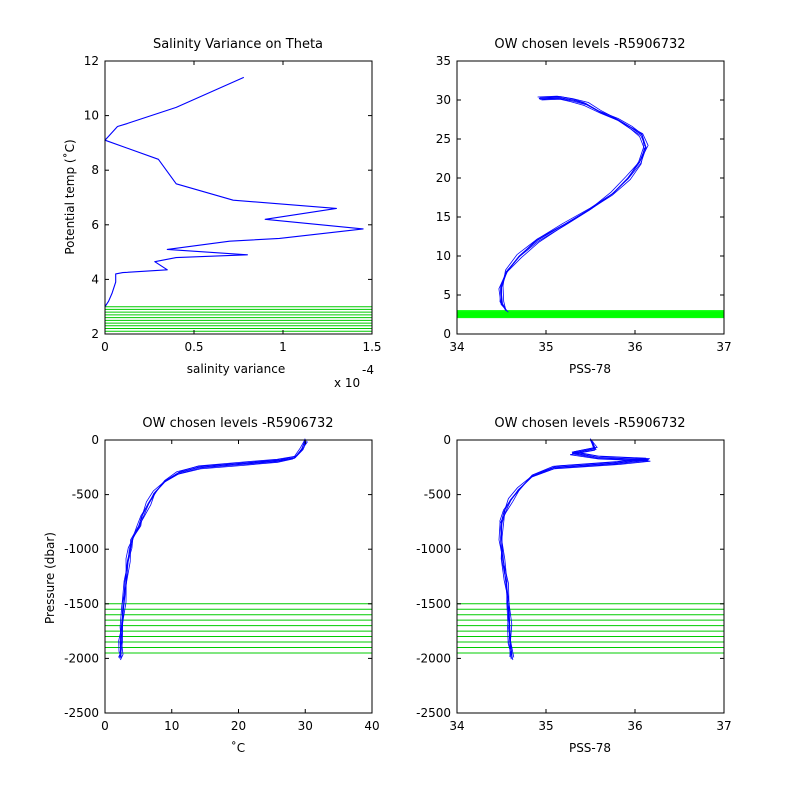  Describe the element at coordinates (95, 334) in the screenshot. I see `y-tick-label: 2` at that location.